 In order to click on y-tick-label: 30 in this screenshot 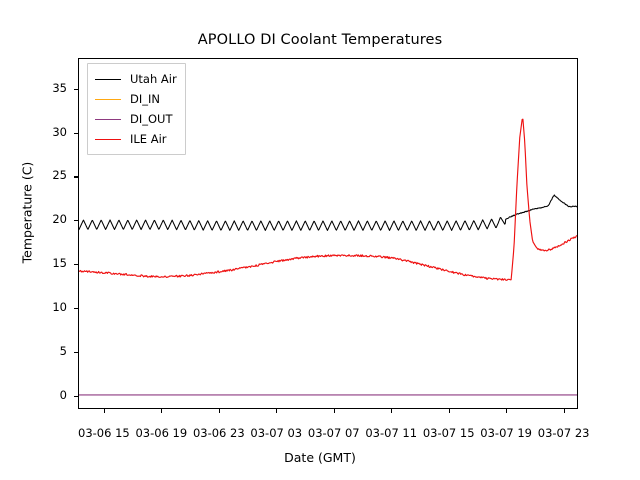, I will do `click(59, 131)`.